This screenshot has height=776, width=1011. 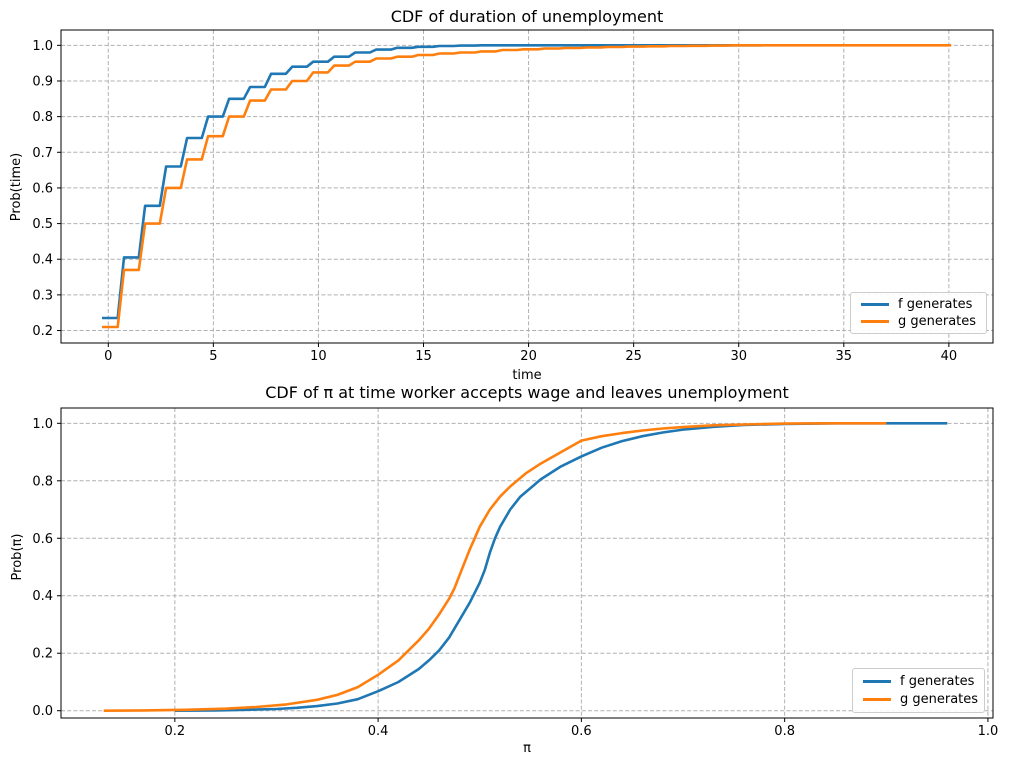 I want to click on x-tick-label: 40, so click(x=949, y=356).